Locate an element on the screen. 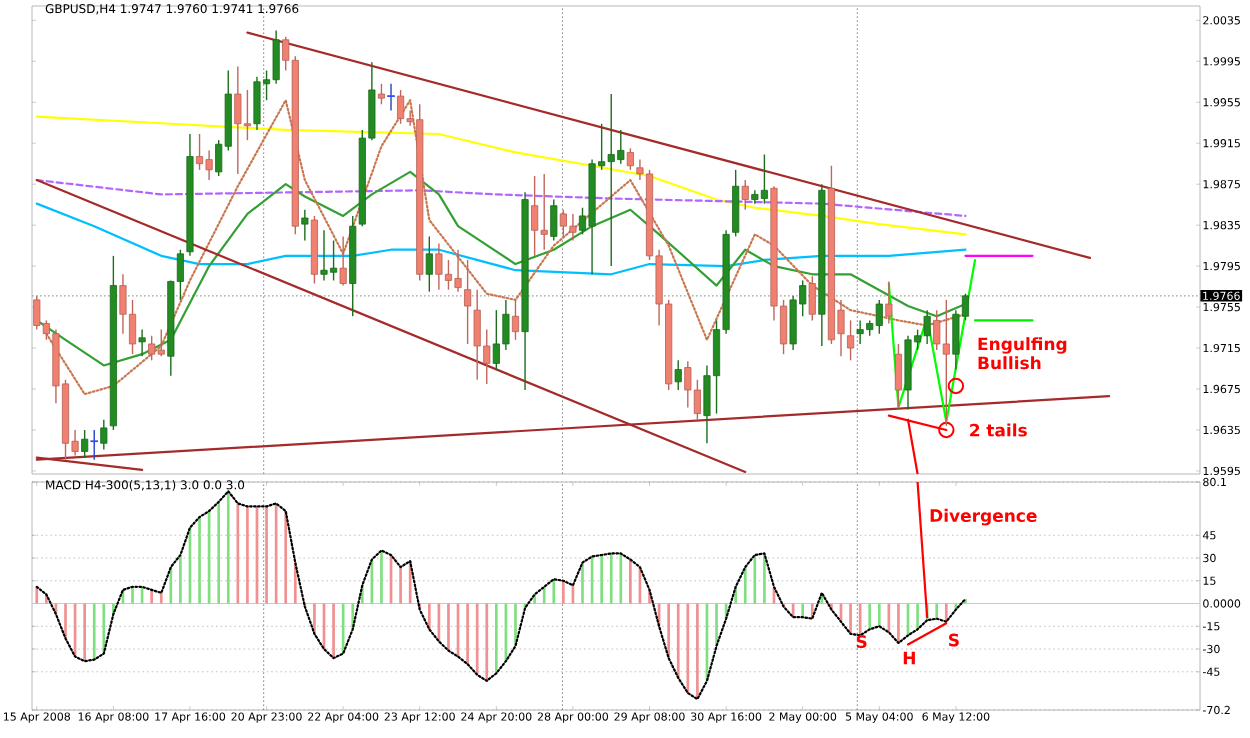 This screenshot has height=738, width=1250. annotation: H is located at coordinates (909, 658).